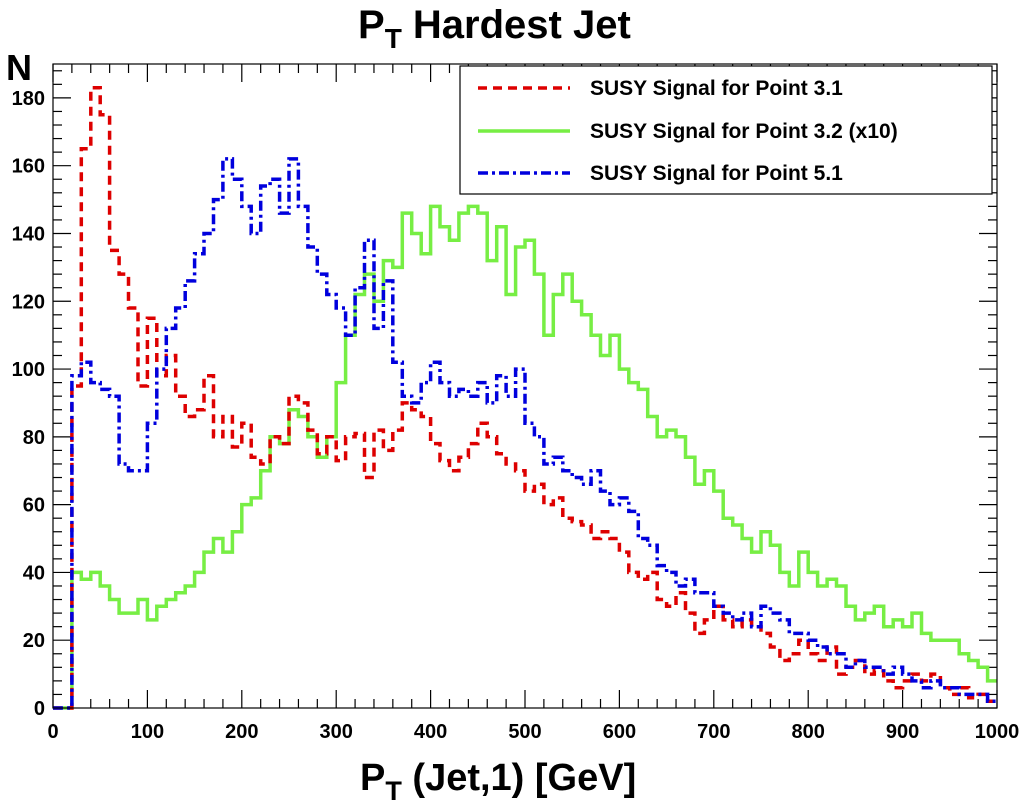 The height and width of the screenshot is (804, 1033). What do you see at coordinates (808, 732) in the screenshot?
I see `x-tick-label: 800` at bounding box center [808, 732].